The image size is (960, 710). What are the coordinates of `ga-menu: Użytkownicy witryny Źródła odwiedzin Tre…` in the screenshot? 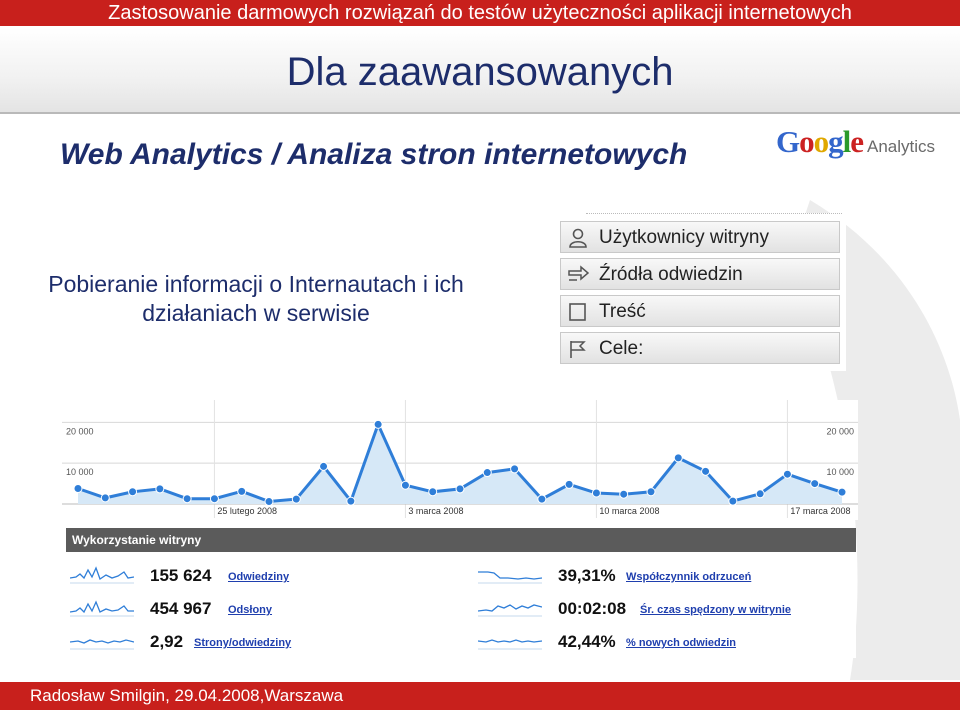 It's located at (701, 292).